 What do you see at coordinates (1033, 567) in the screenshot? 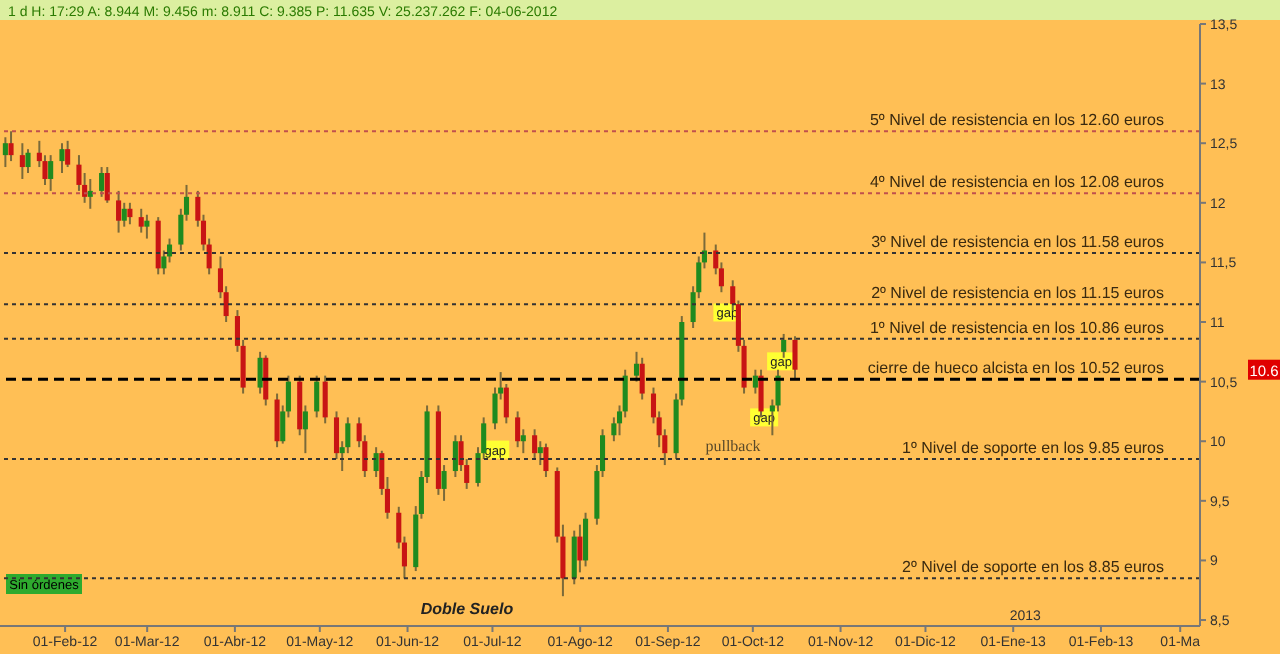
I see `ref-line-label: 2º Nivel de soporte en los 8.85 euros` at bounding box center [1033, 567].